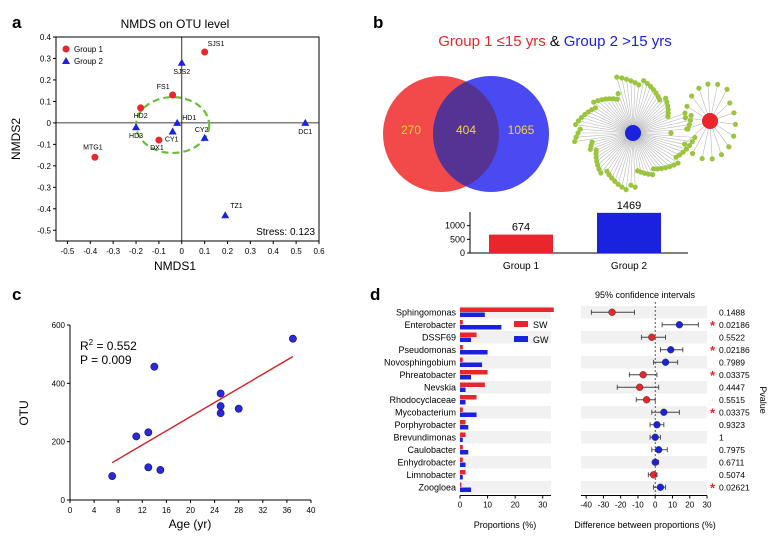  What do you see at coordinates (440, 387) in the screenshot?
I see `taxon-label: Nevskia` at bounding box center [440, 387].